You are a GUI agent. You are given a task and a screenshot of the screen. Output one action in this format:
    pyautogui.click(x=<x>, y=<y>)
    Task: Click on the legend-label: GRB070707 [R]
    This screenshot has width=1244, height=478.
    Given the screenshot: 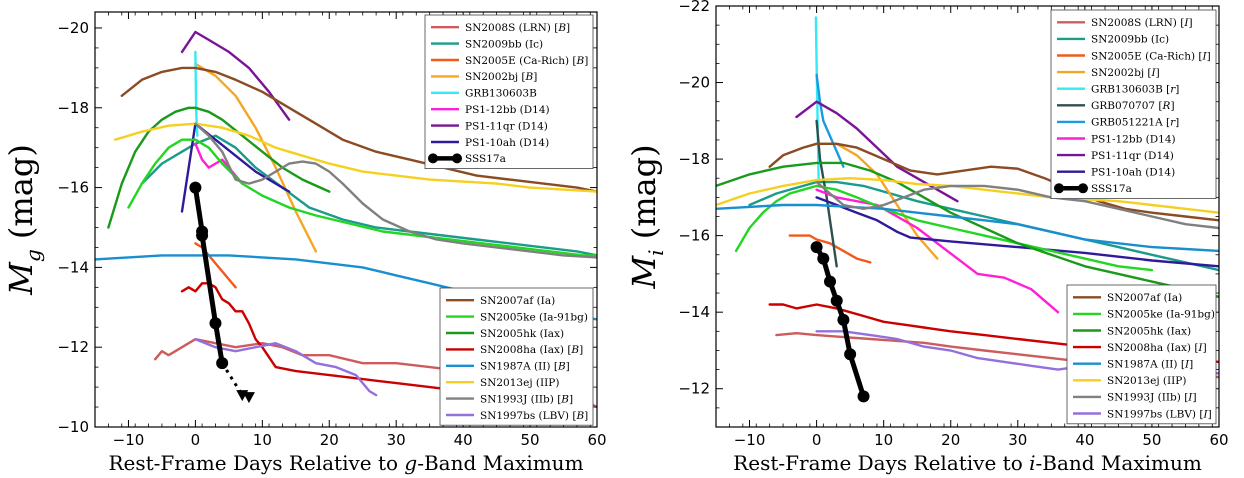 What is the action you would take?
    pyautogui.click(x=1133, y=106)
    